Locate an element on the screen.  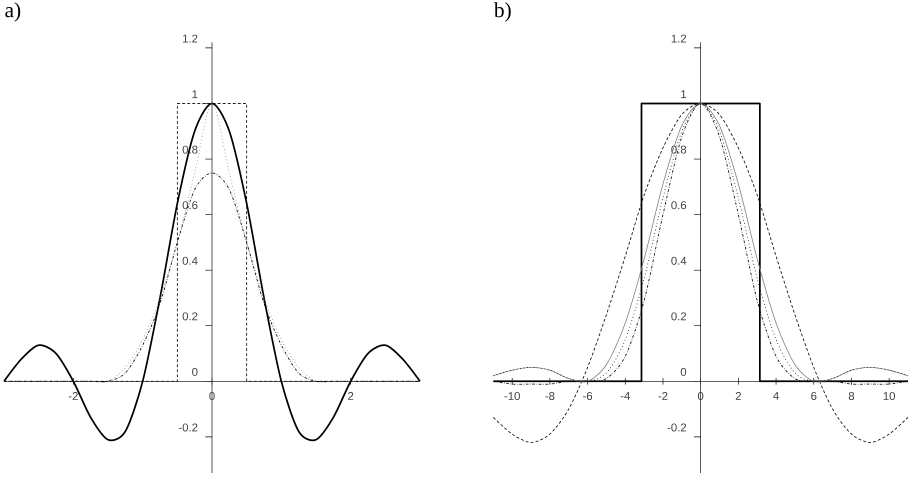
x-tick-label: 6 is located at coordinates (813, 396).